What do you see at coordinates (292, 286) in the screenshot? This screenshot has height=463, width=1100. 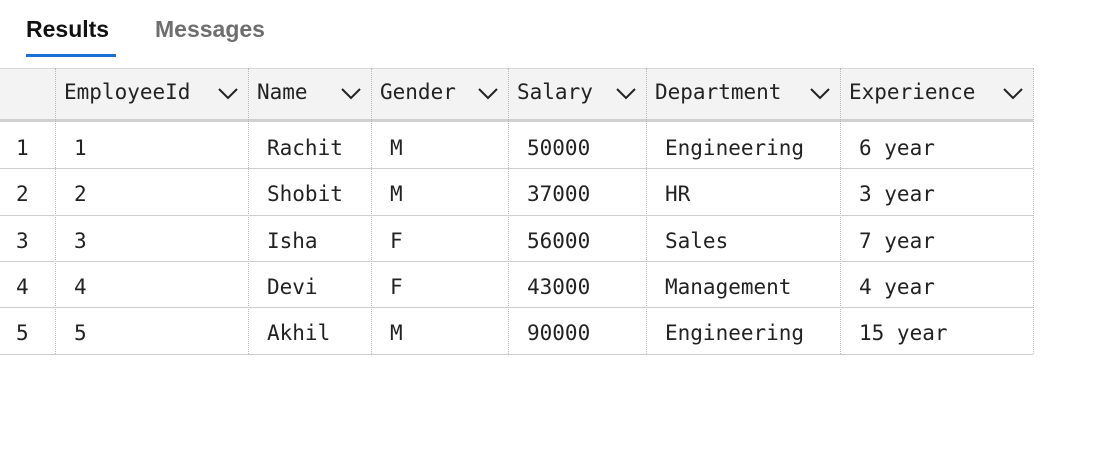 I see `cell: Devi` at bounding box center [292, 286].